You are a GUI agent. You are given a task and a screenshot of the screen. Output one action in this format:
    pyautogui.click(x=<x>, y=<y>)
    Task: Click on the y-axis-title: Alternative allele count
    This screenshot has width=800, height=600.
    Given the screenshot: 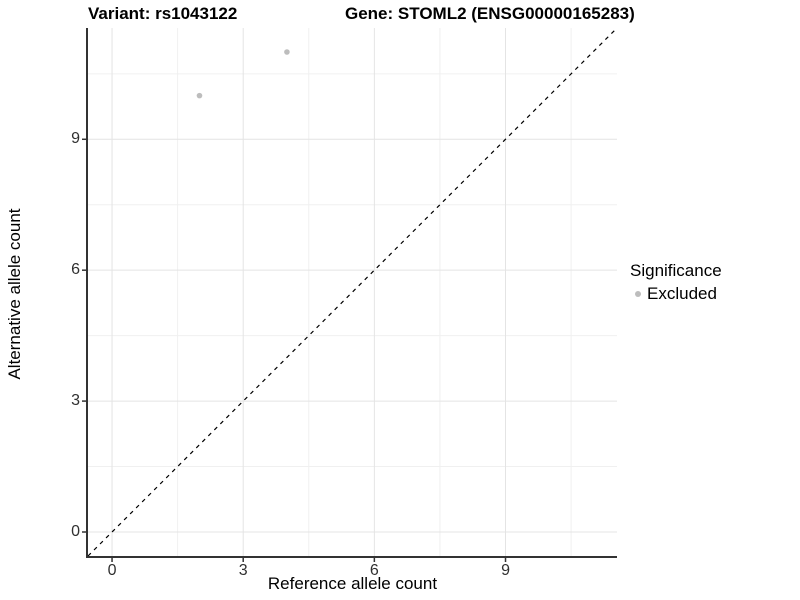 What is the action you would take?
    pyautogui.click(x=14, y=294)
    